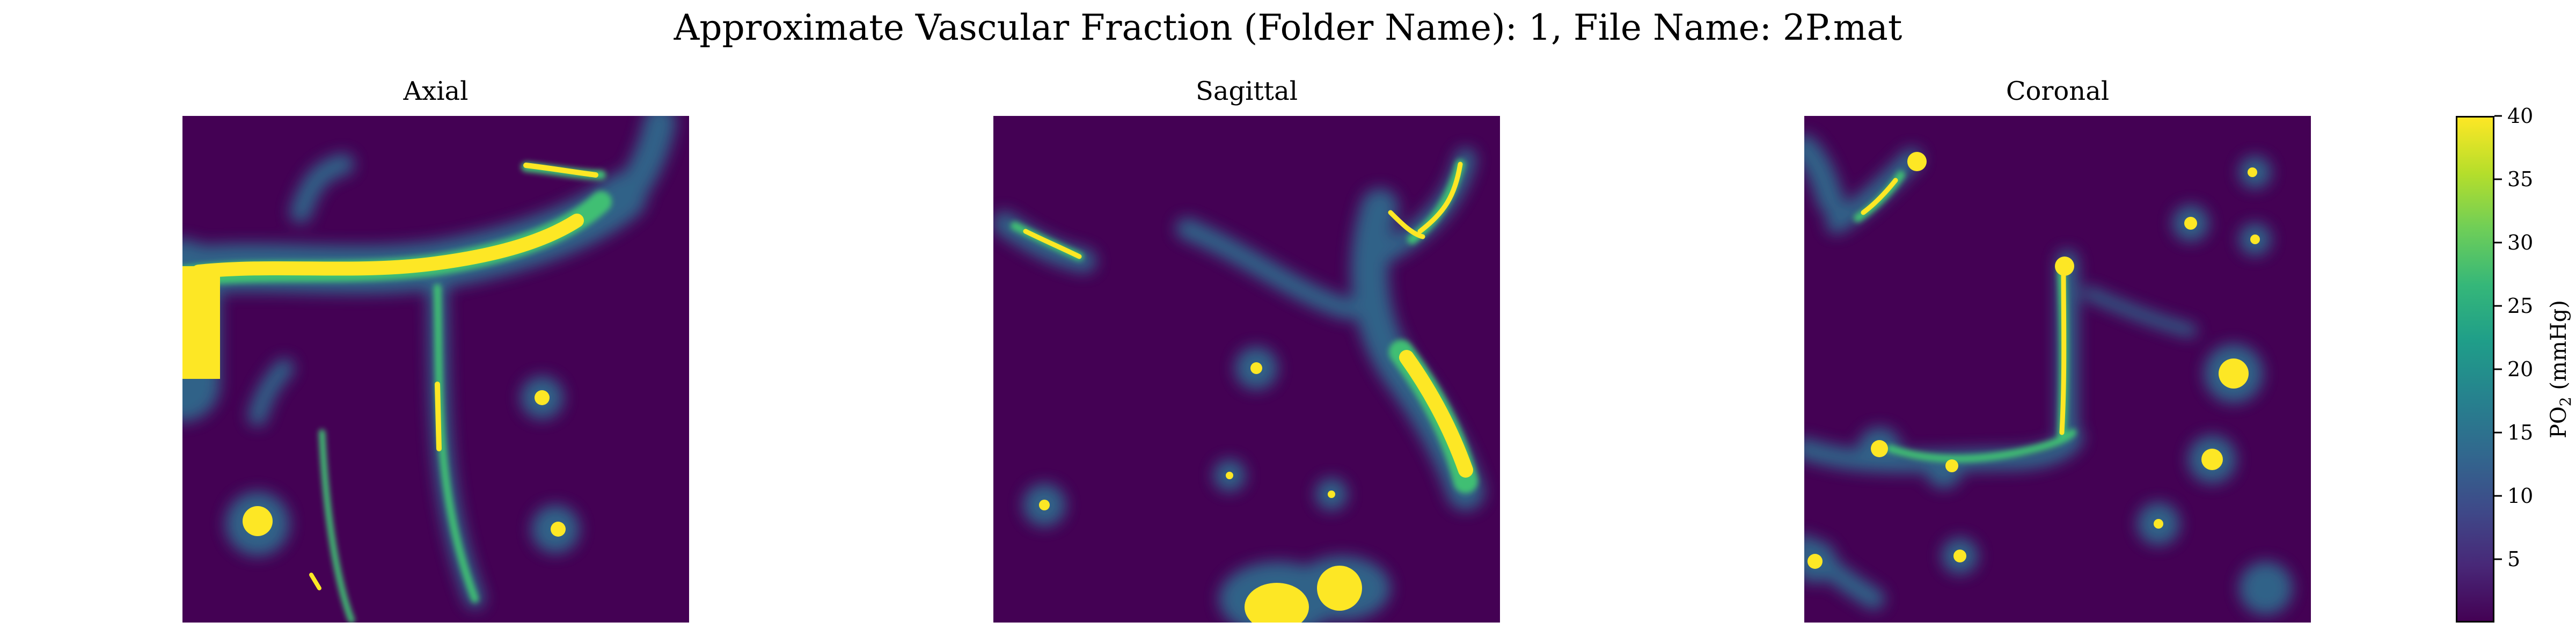  What do you see at coordinates (2513, 559) in the screenshot?
I see `colorbar-tick-label: 5` at bounding box center [2513, 559].